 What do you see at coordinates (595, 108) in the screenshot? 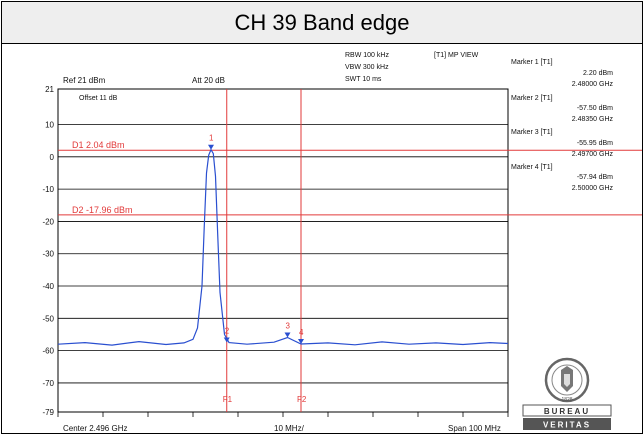
I see `marker2-level: -57.50 dBm` at bounding box center [595, 108].